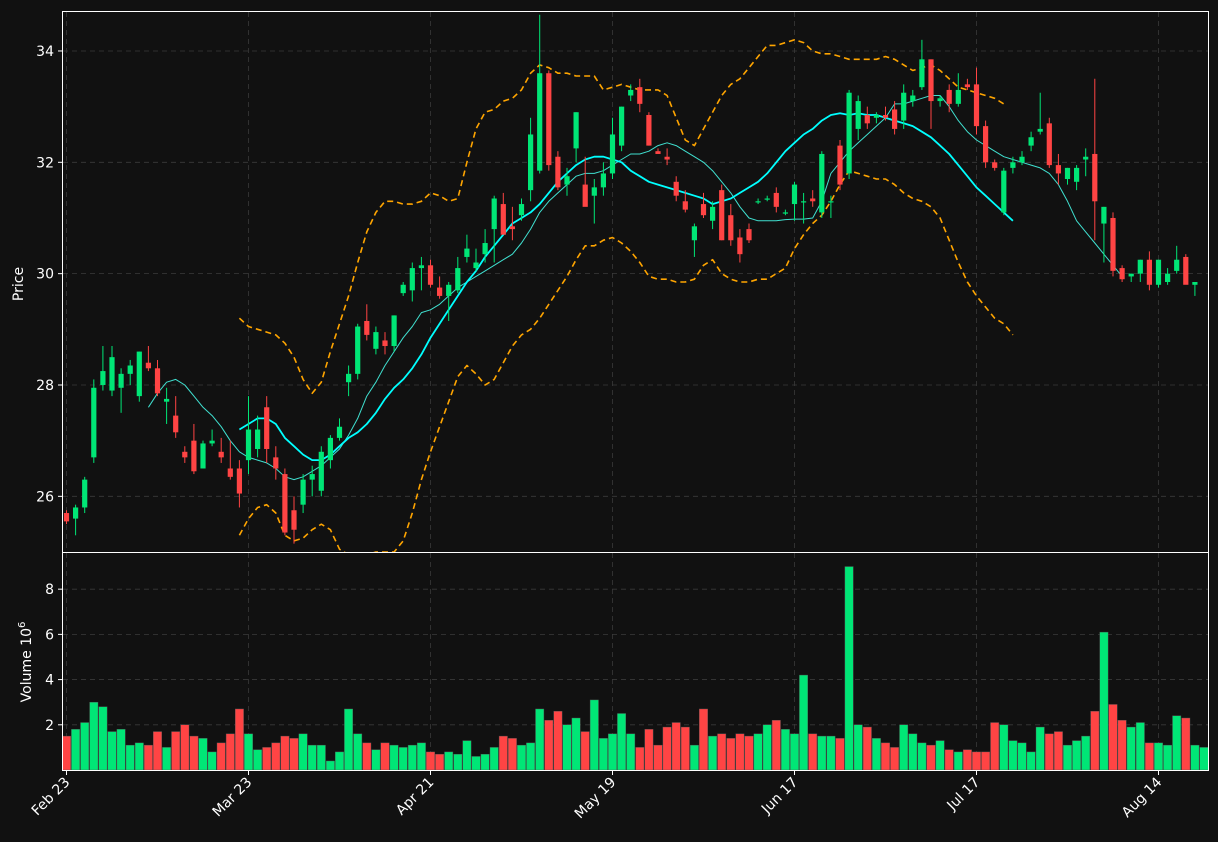 The width and height of the screenshot is (1218, 842). Describe the element at coordinates (49, 726) in the screenshot. I see `volume-tick-label: 2` at that location.